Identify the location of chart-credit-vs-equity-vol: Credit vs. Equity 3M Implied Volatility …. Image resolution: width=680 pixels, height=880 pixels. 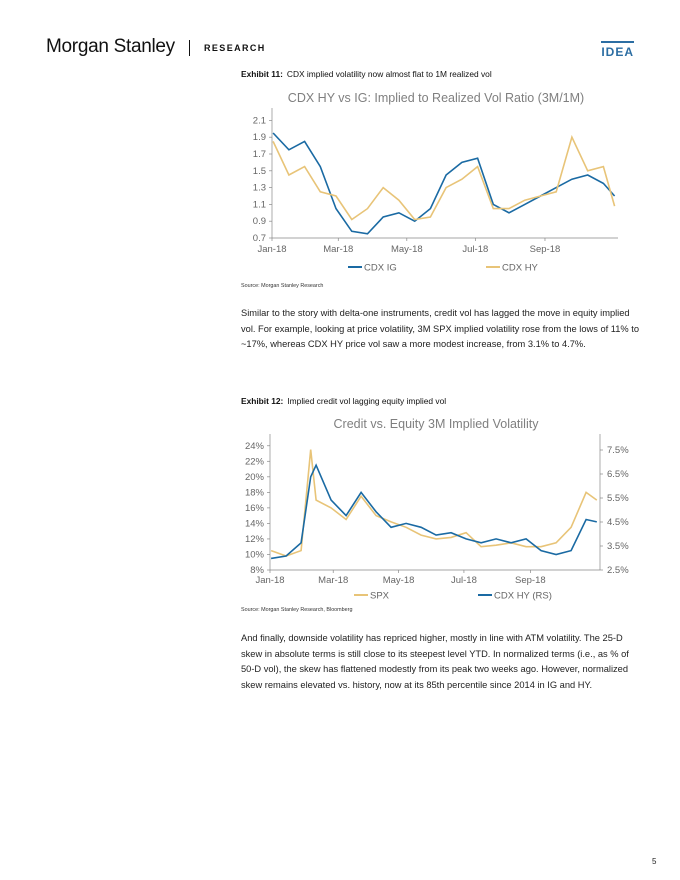
(437, 509).